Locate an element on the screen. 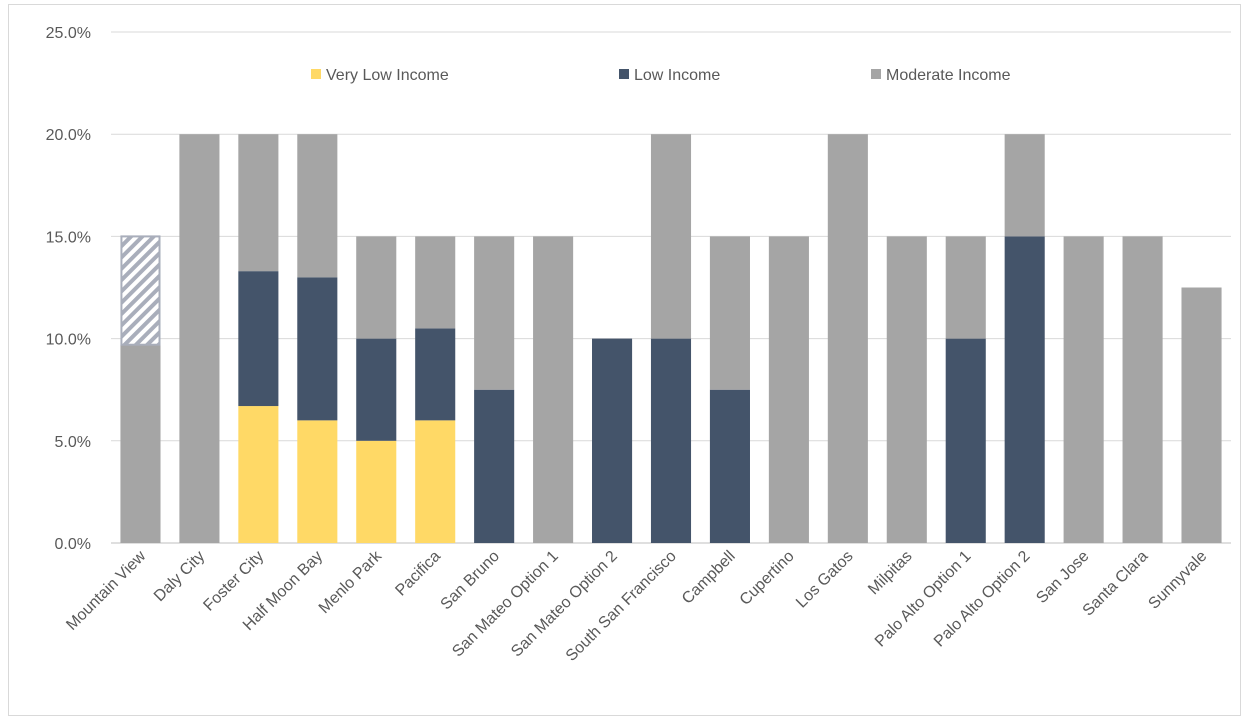 The image size is (1248, 725). x-tick-label: Milpitas is located at coordinates (890, 573).